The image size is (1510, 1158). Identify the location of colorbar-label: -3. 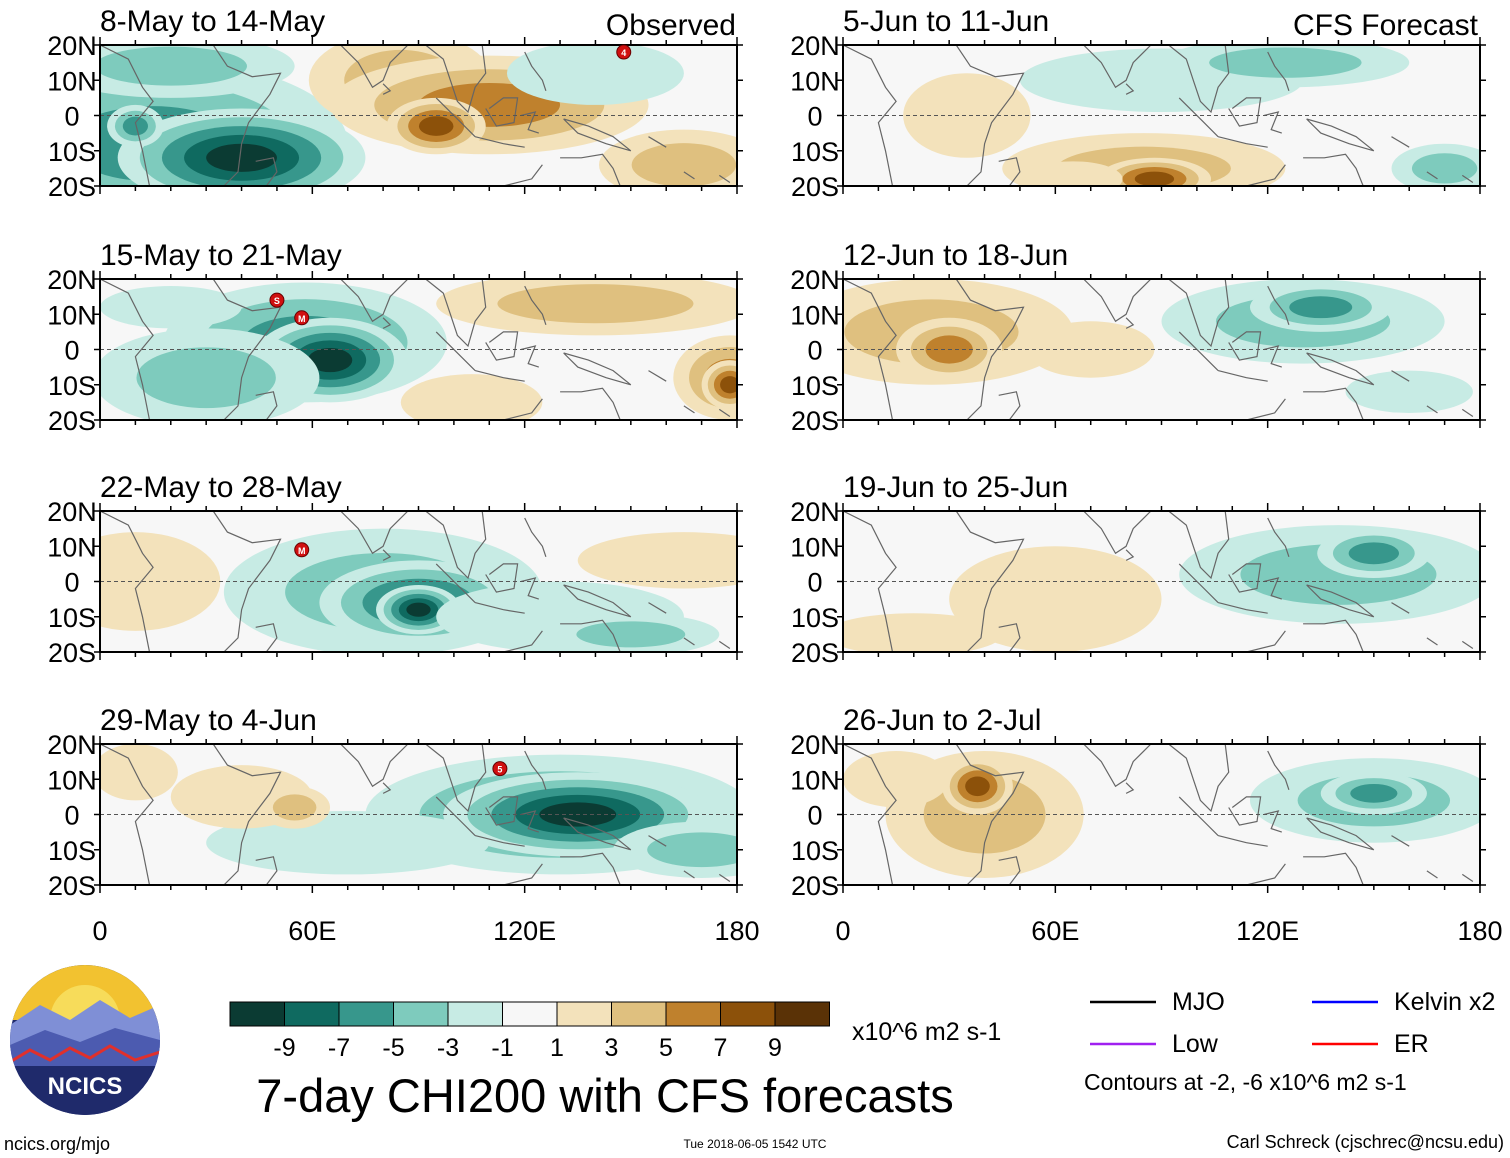
(448, 1048).